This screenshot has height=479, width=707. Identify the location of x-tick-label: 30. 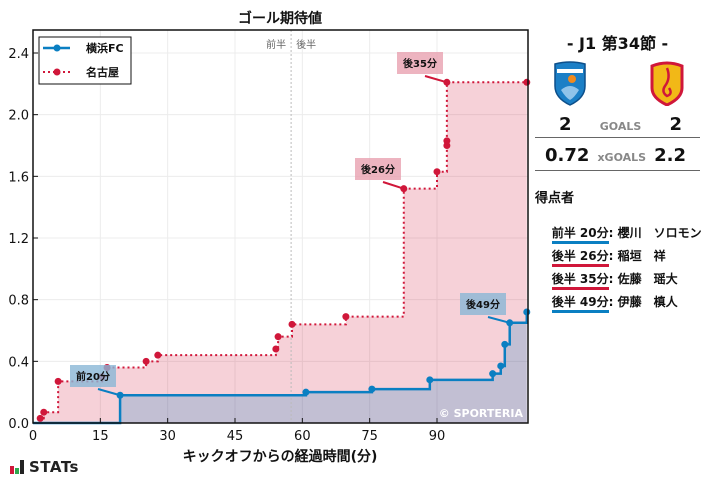
(167, 436).